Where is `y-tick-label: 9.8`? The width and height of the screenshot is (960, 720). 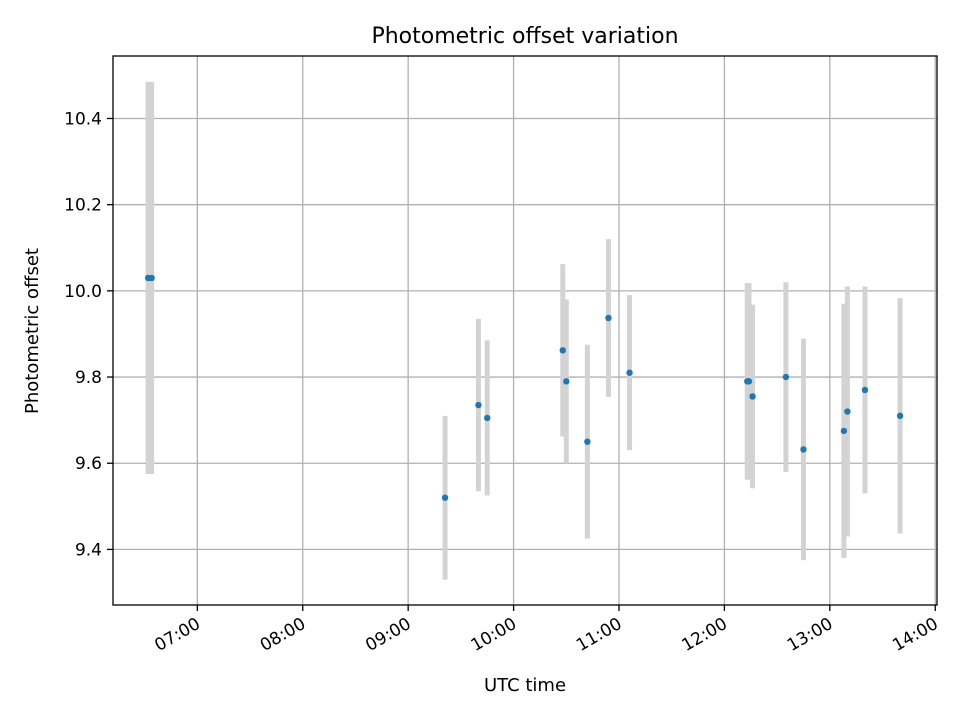 y-tick-label: 9.8 is located at coordinates (88, 378).